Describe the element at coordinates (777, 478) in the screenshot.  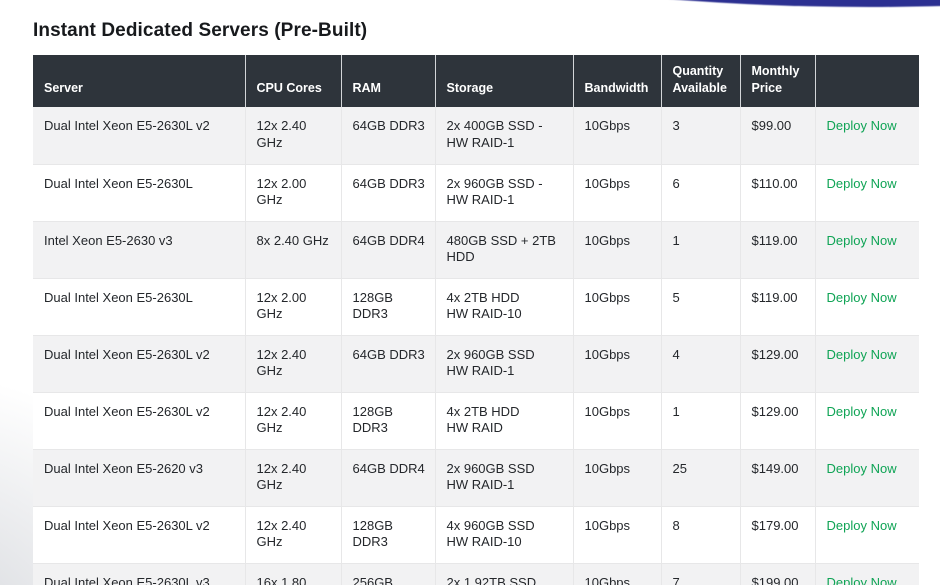
I see `cell-price: $149.00` at that location.